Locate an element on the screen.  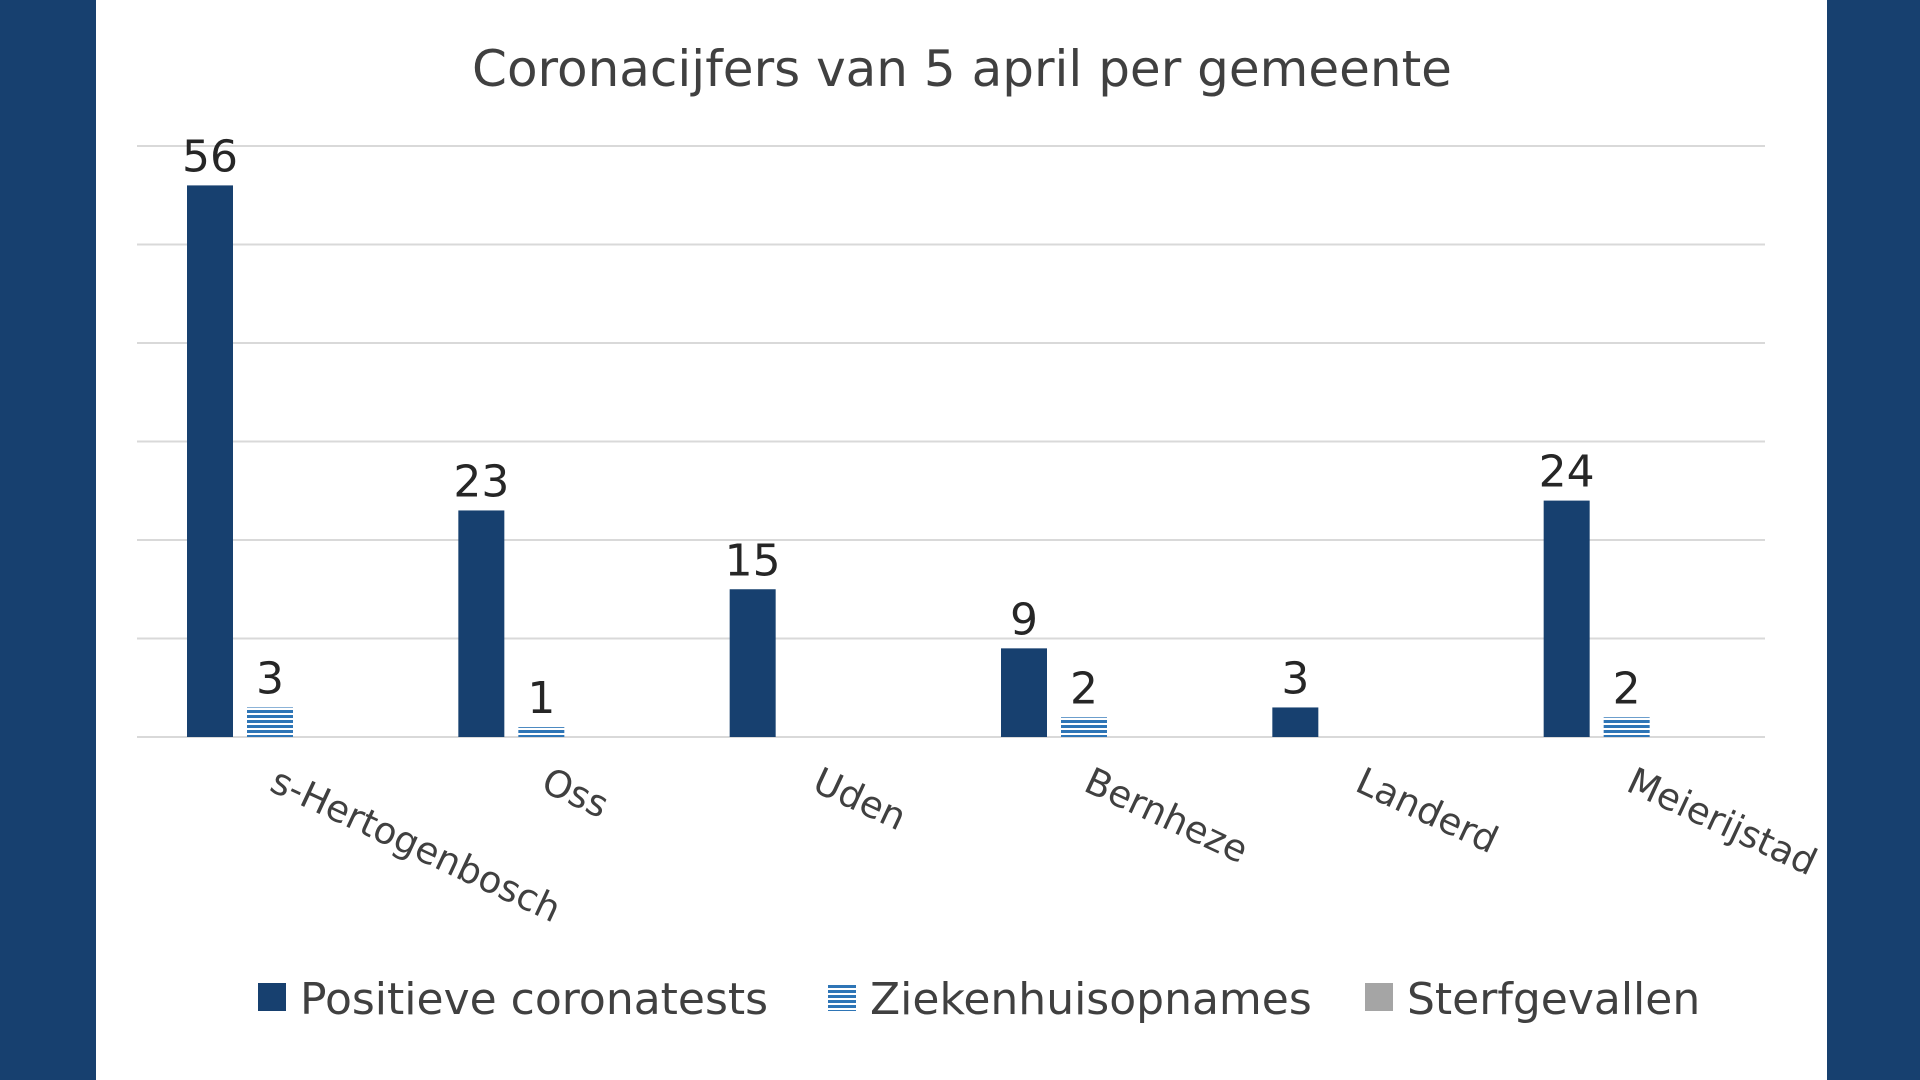
bar-positive-tests-s-hertogenbosch is located at coordinates (210, 461).